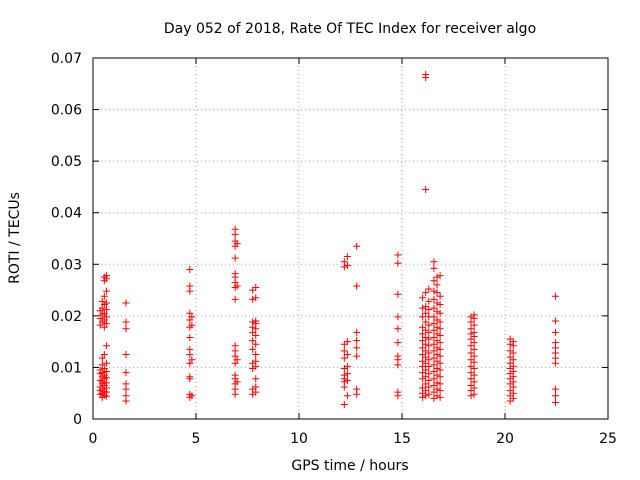 The image size is (640, 480). I want to click on x-tick-label: 0, so click(93, 439).